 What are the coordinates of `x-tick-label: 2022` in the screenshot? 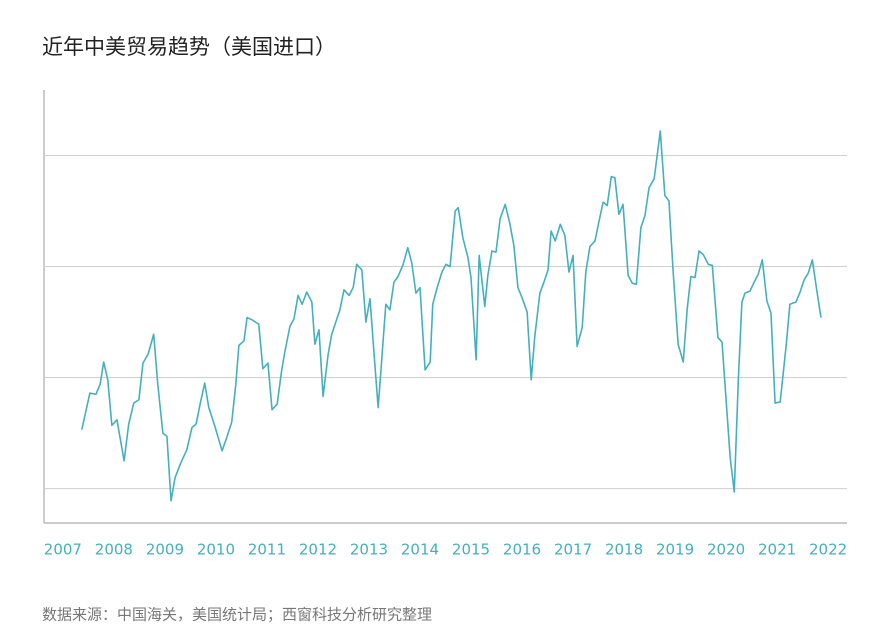 It's located at (828, 550).